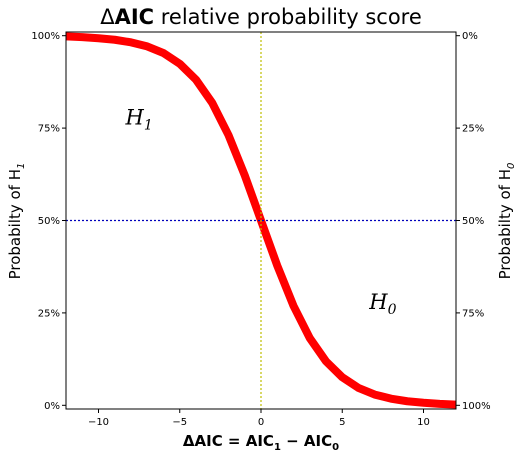 This screenshot has width=521, height=457. Describe the element at coordinates (45, 36) in the screenshot. I see `y-left-tick-label: 100%` at that location.